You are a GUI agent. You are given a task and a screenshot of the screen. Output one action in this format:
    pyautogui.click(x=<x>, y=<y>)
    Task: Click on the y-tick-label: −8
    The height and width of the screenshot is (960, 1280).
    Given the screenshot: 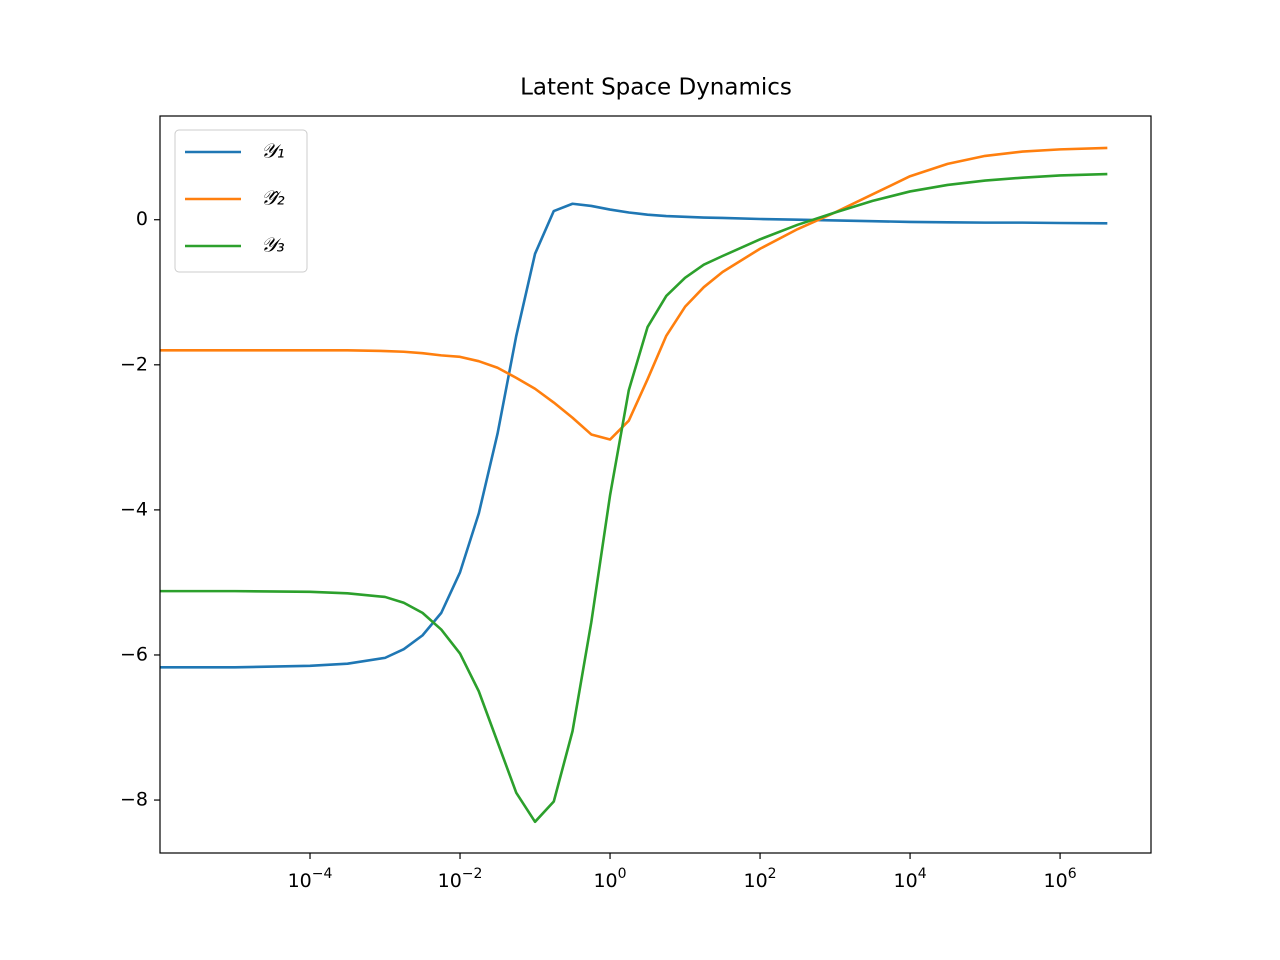 What is the action you would take?
    pyautogui.click(x=134, y=800)
    